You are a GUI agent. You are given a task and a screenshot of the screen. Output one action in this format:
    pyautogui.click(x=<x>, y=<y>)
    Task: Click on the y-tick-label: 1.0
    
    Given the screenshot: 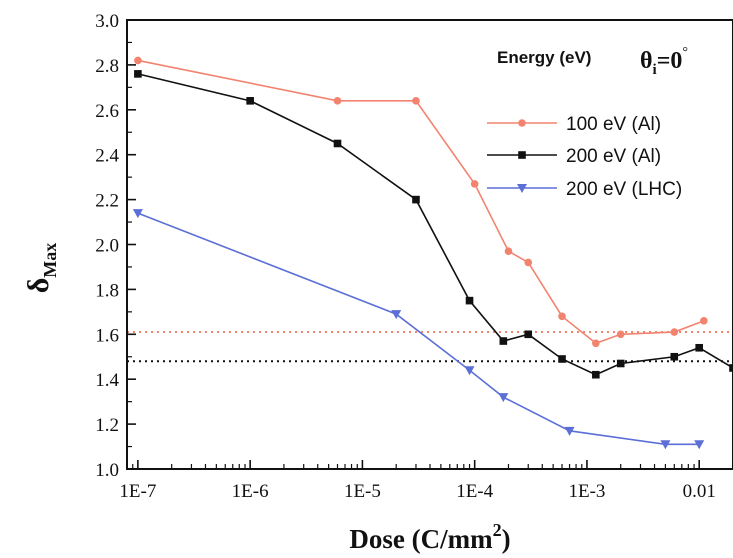 What is the action you would take?
    pyautogui.click(x=107, y=470)
    